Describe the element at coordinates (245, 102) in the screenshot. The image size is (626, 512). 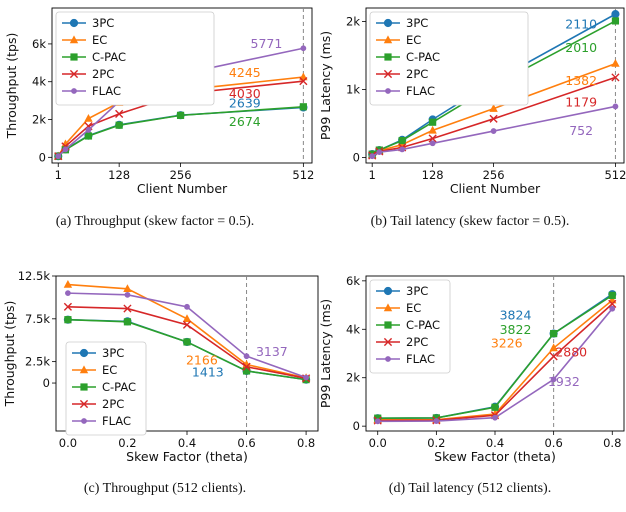
I see `value-annotation: 2639` at that location.